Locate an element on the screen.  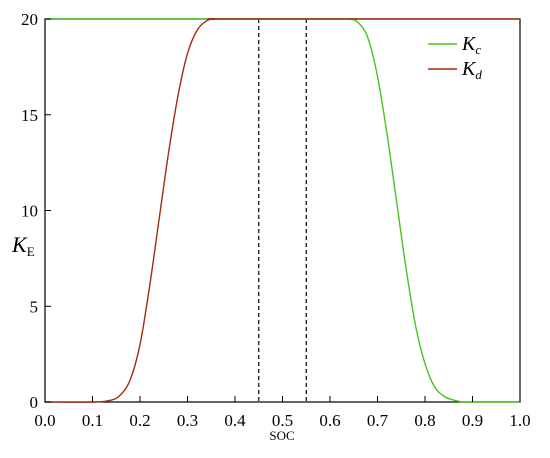
y-tick-label: 5 is located at coordinates (34, 306).